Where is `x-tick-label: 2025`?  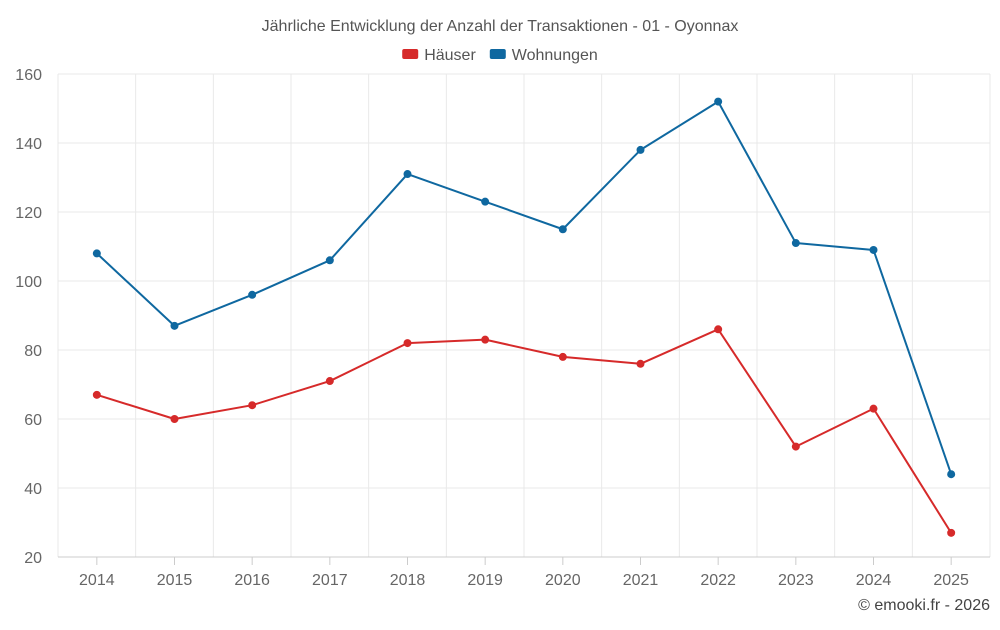
x-tick-label: 2025 is located at coordinates (951, 580).